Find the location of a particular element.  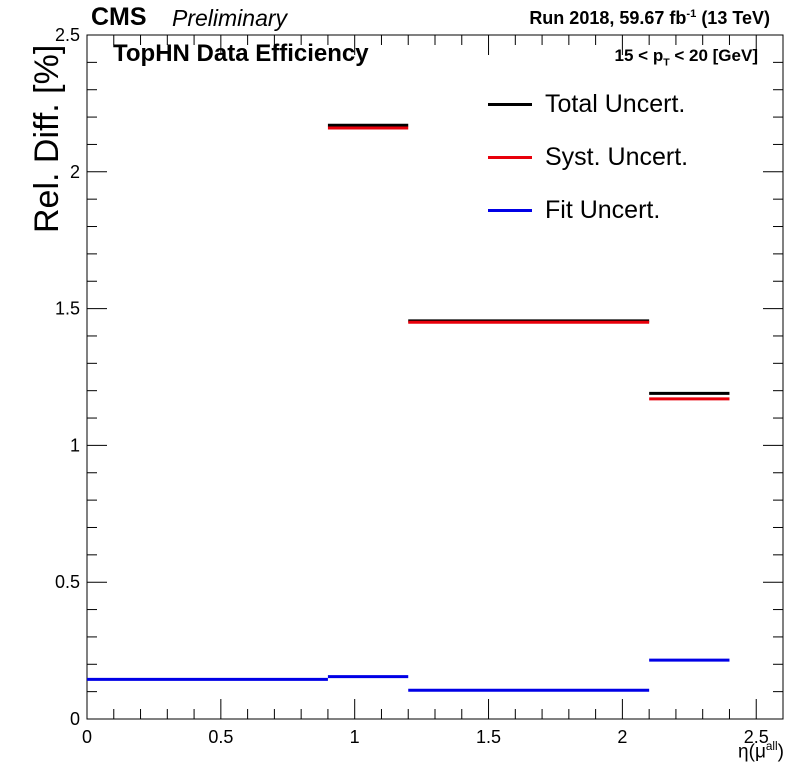

x-tick-label: 1 is located at coordinates (355, 737).